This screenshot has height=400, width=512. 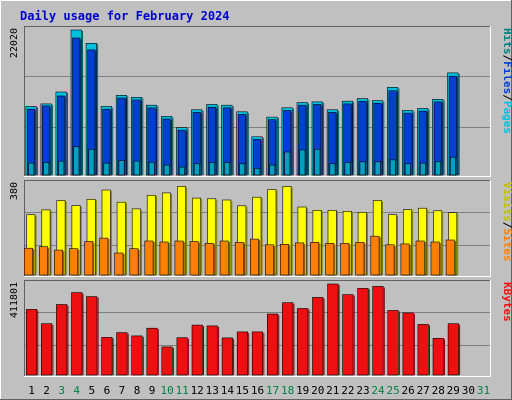 What do you see at coordinates (332, 390) in the screenshot?
I see `x-tick-day-21: 21` at bounding box center [332, 390].